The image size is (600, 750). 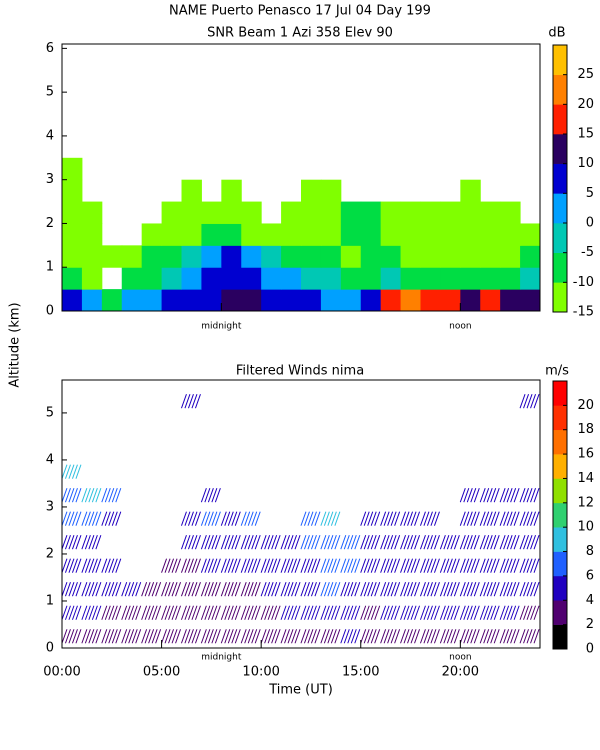 What do you see at coordinates (560, 178) in the screenshot?
I see `colorbar-frame` at bounding box center [560, 178].